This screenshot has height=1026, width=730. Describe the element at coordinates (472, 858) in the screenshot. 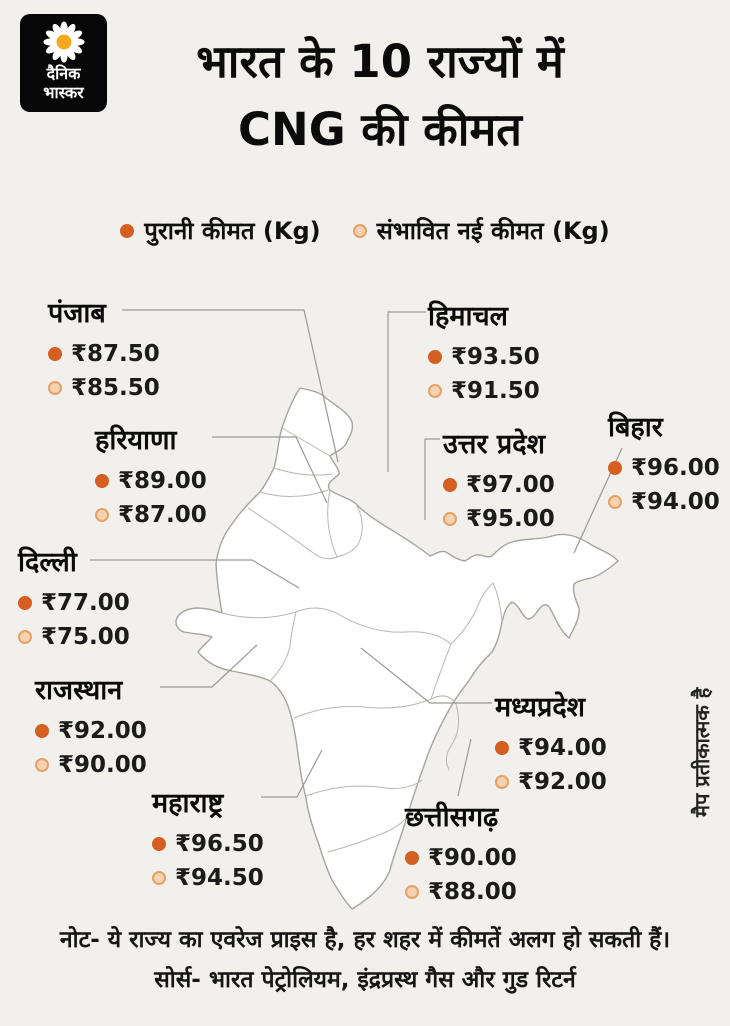

I see `old-price-value: ₹90.00` at that location.